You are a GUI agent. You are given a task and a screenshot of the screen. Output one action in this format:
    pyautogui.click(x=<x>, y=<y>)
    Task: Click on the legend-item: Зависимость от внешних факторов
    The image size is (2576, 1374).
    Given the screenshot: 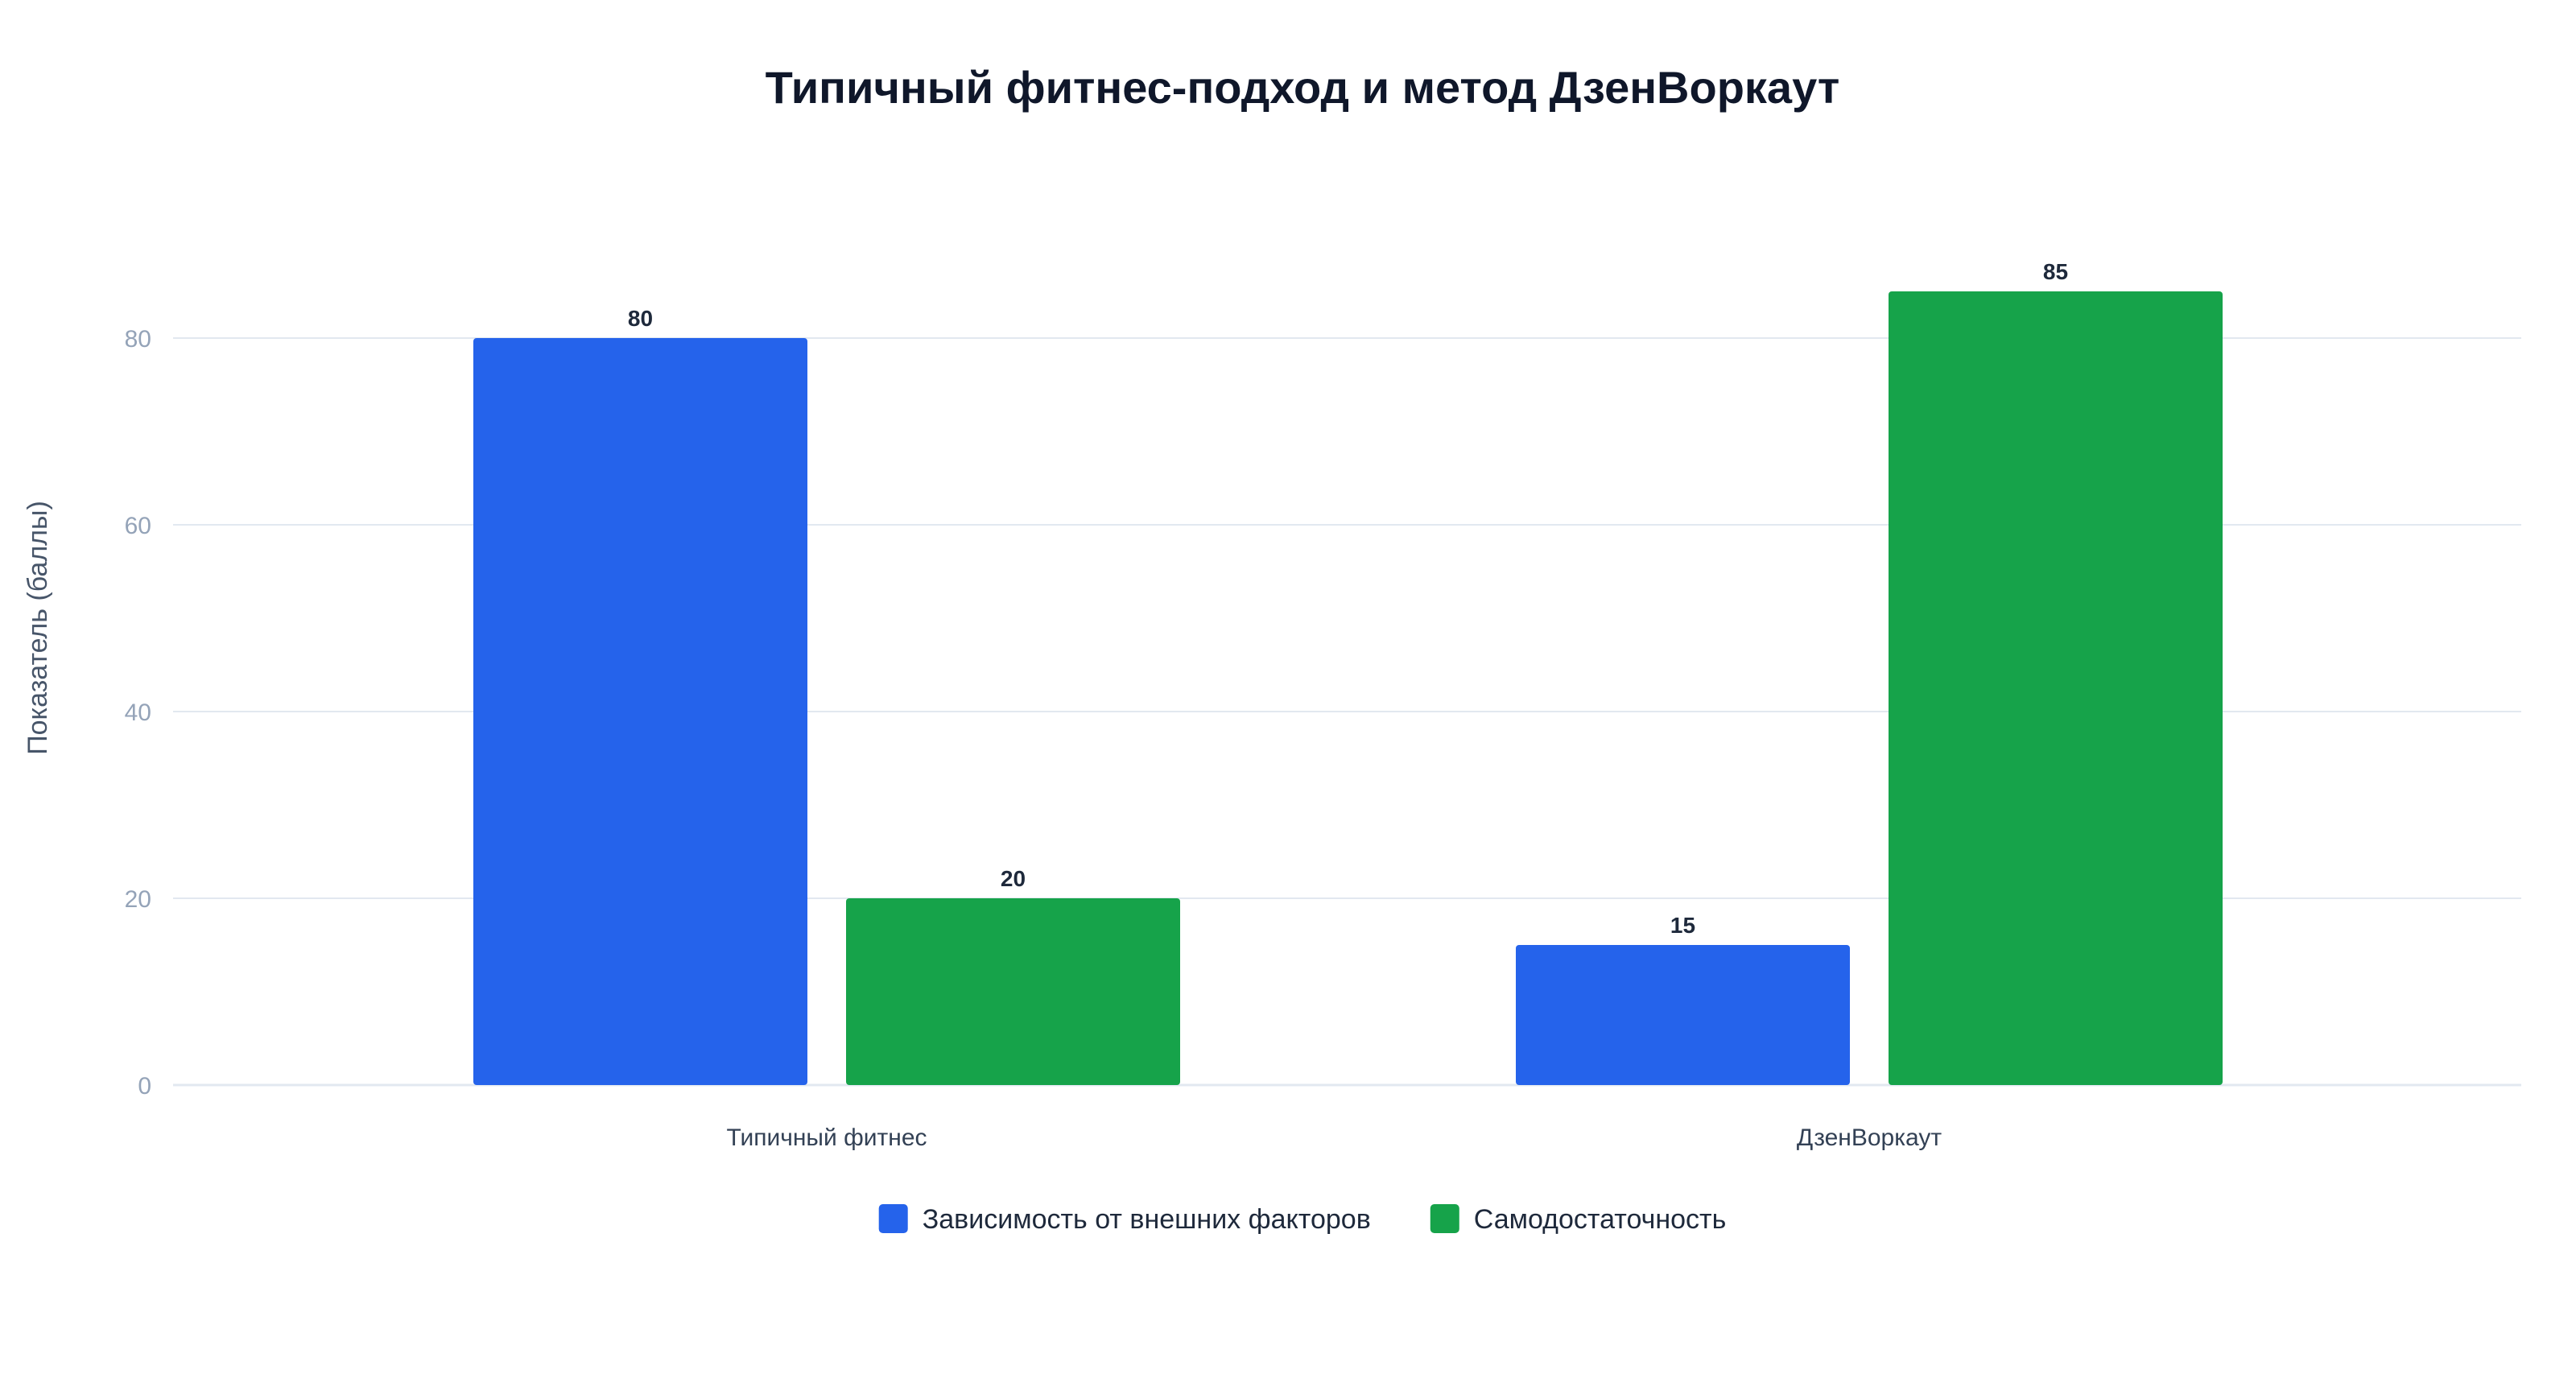 What is the action you would take?
    pyautogui.click(x=1124, y=1219)
    